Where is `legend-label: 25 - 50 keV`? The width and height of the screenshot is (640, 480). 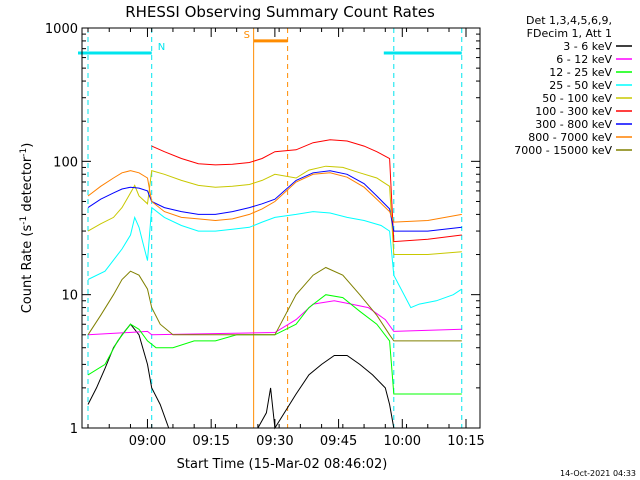
legend-label: 25 - 50 keV is located at coordinates (580, 85).